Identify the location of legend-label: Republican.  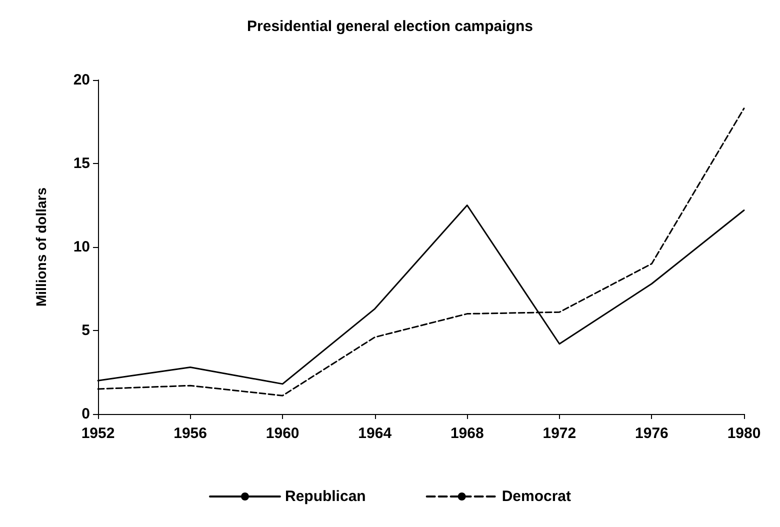
(325, 496).